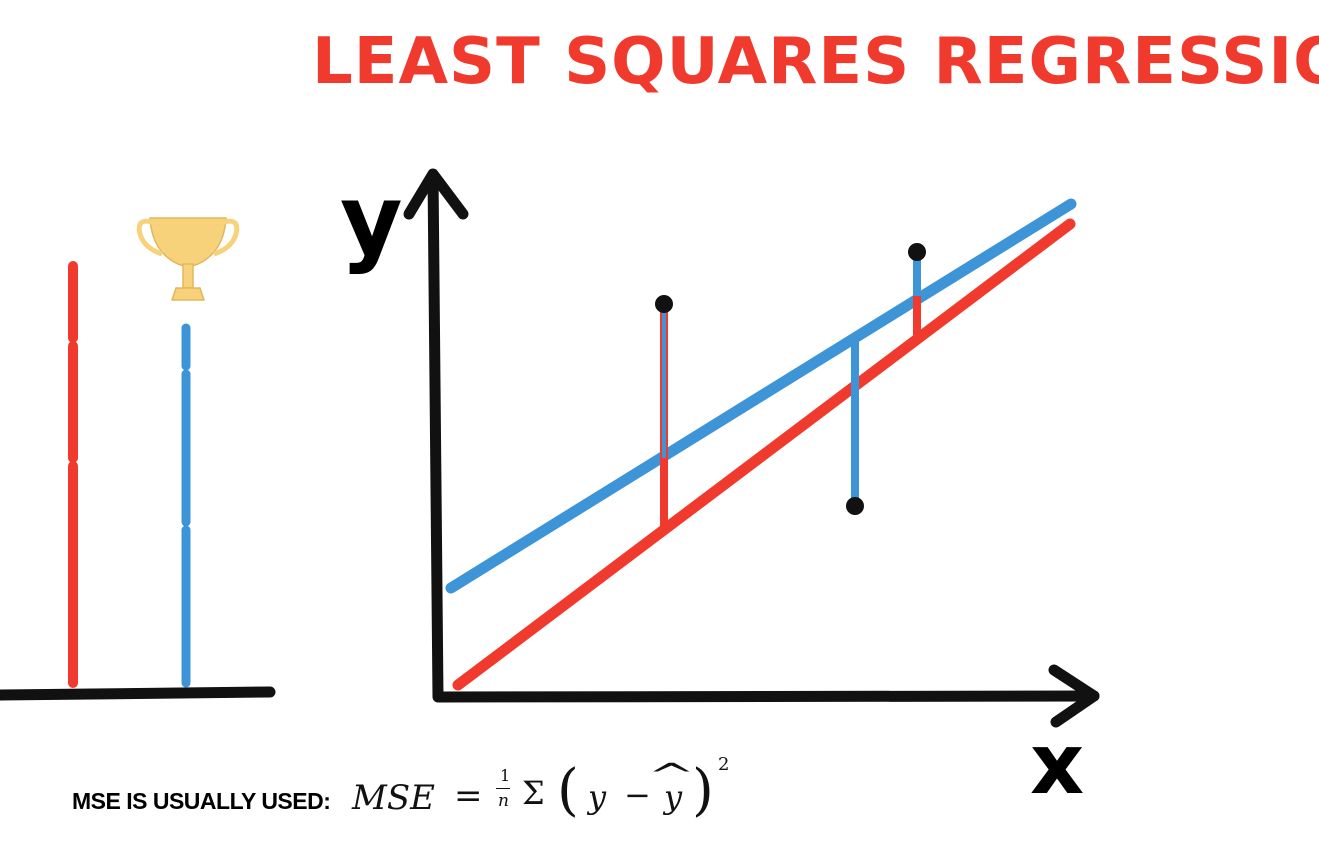 The height and width of the screenshot is (851, 1319). I want to click on formula-sum-symbol: Σ, so click(533, 793).